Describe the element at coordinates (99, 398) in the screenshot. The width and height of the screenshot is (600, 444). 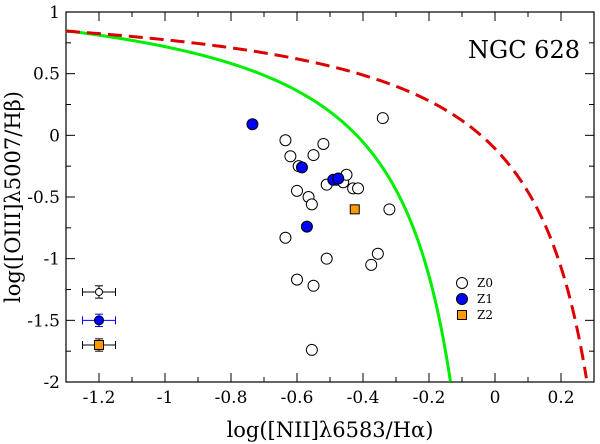
I see `x-tick-label: -1.2` at that location.